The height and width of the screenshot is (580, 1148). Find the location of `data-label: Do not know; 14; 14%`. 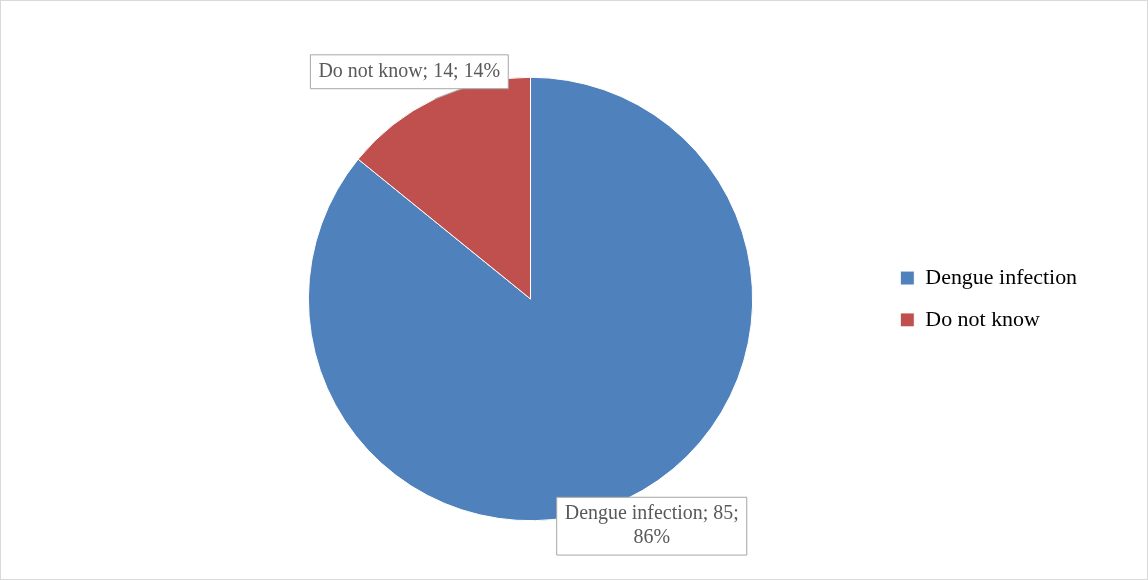

data-label: Do not know; 14; 14% is located at coordinates (409, 70).